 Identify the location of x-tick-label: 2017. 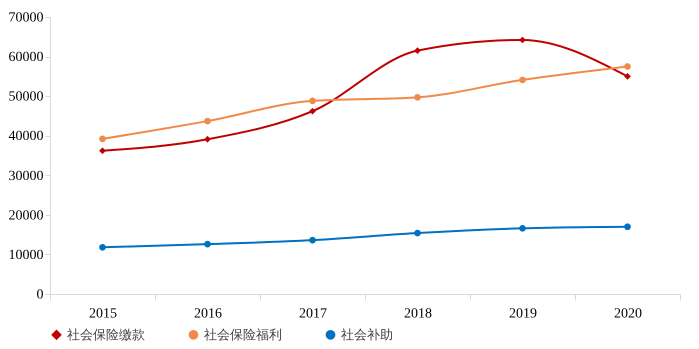
(313, 314).